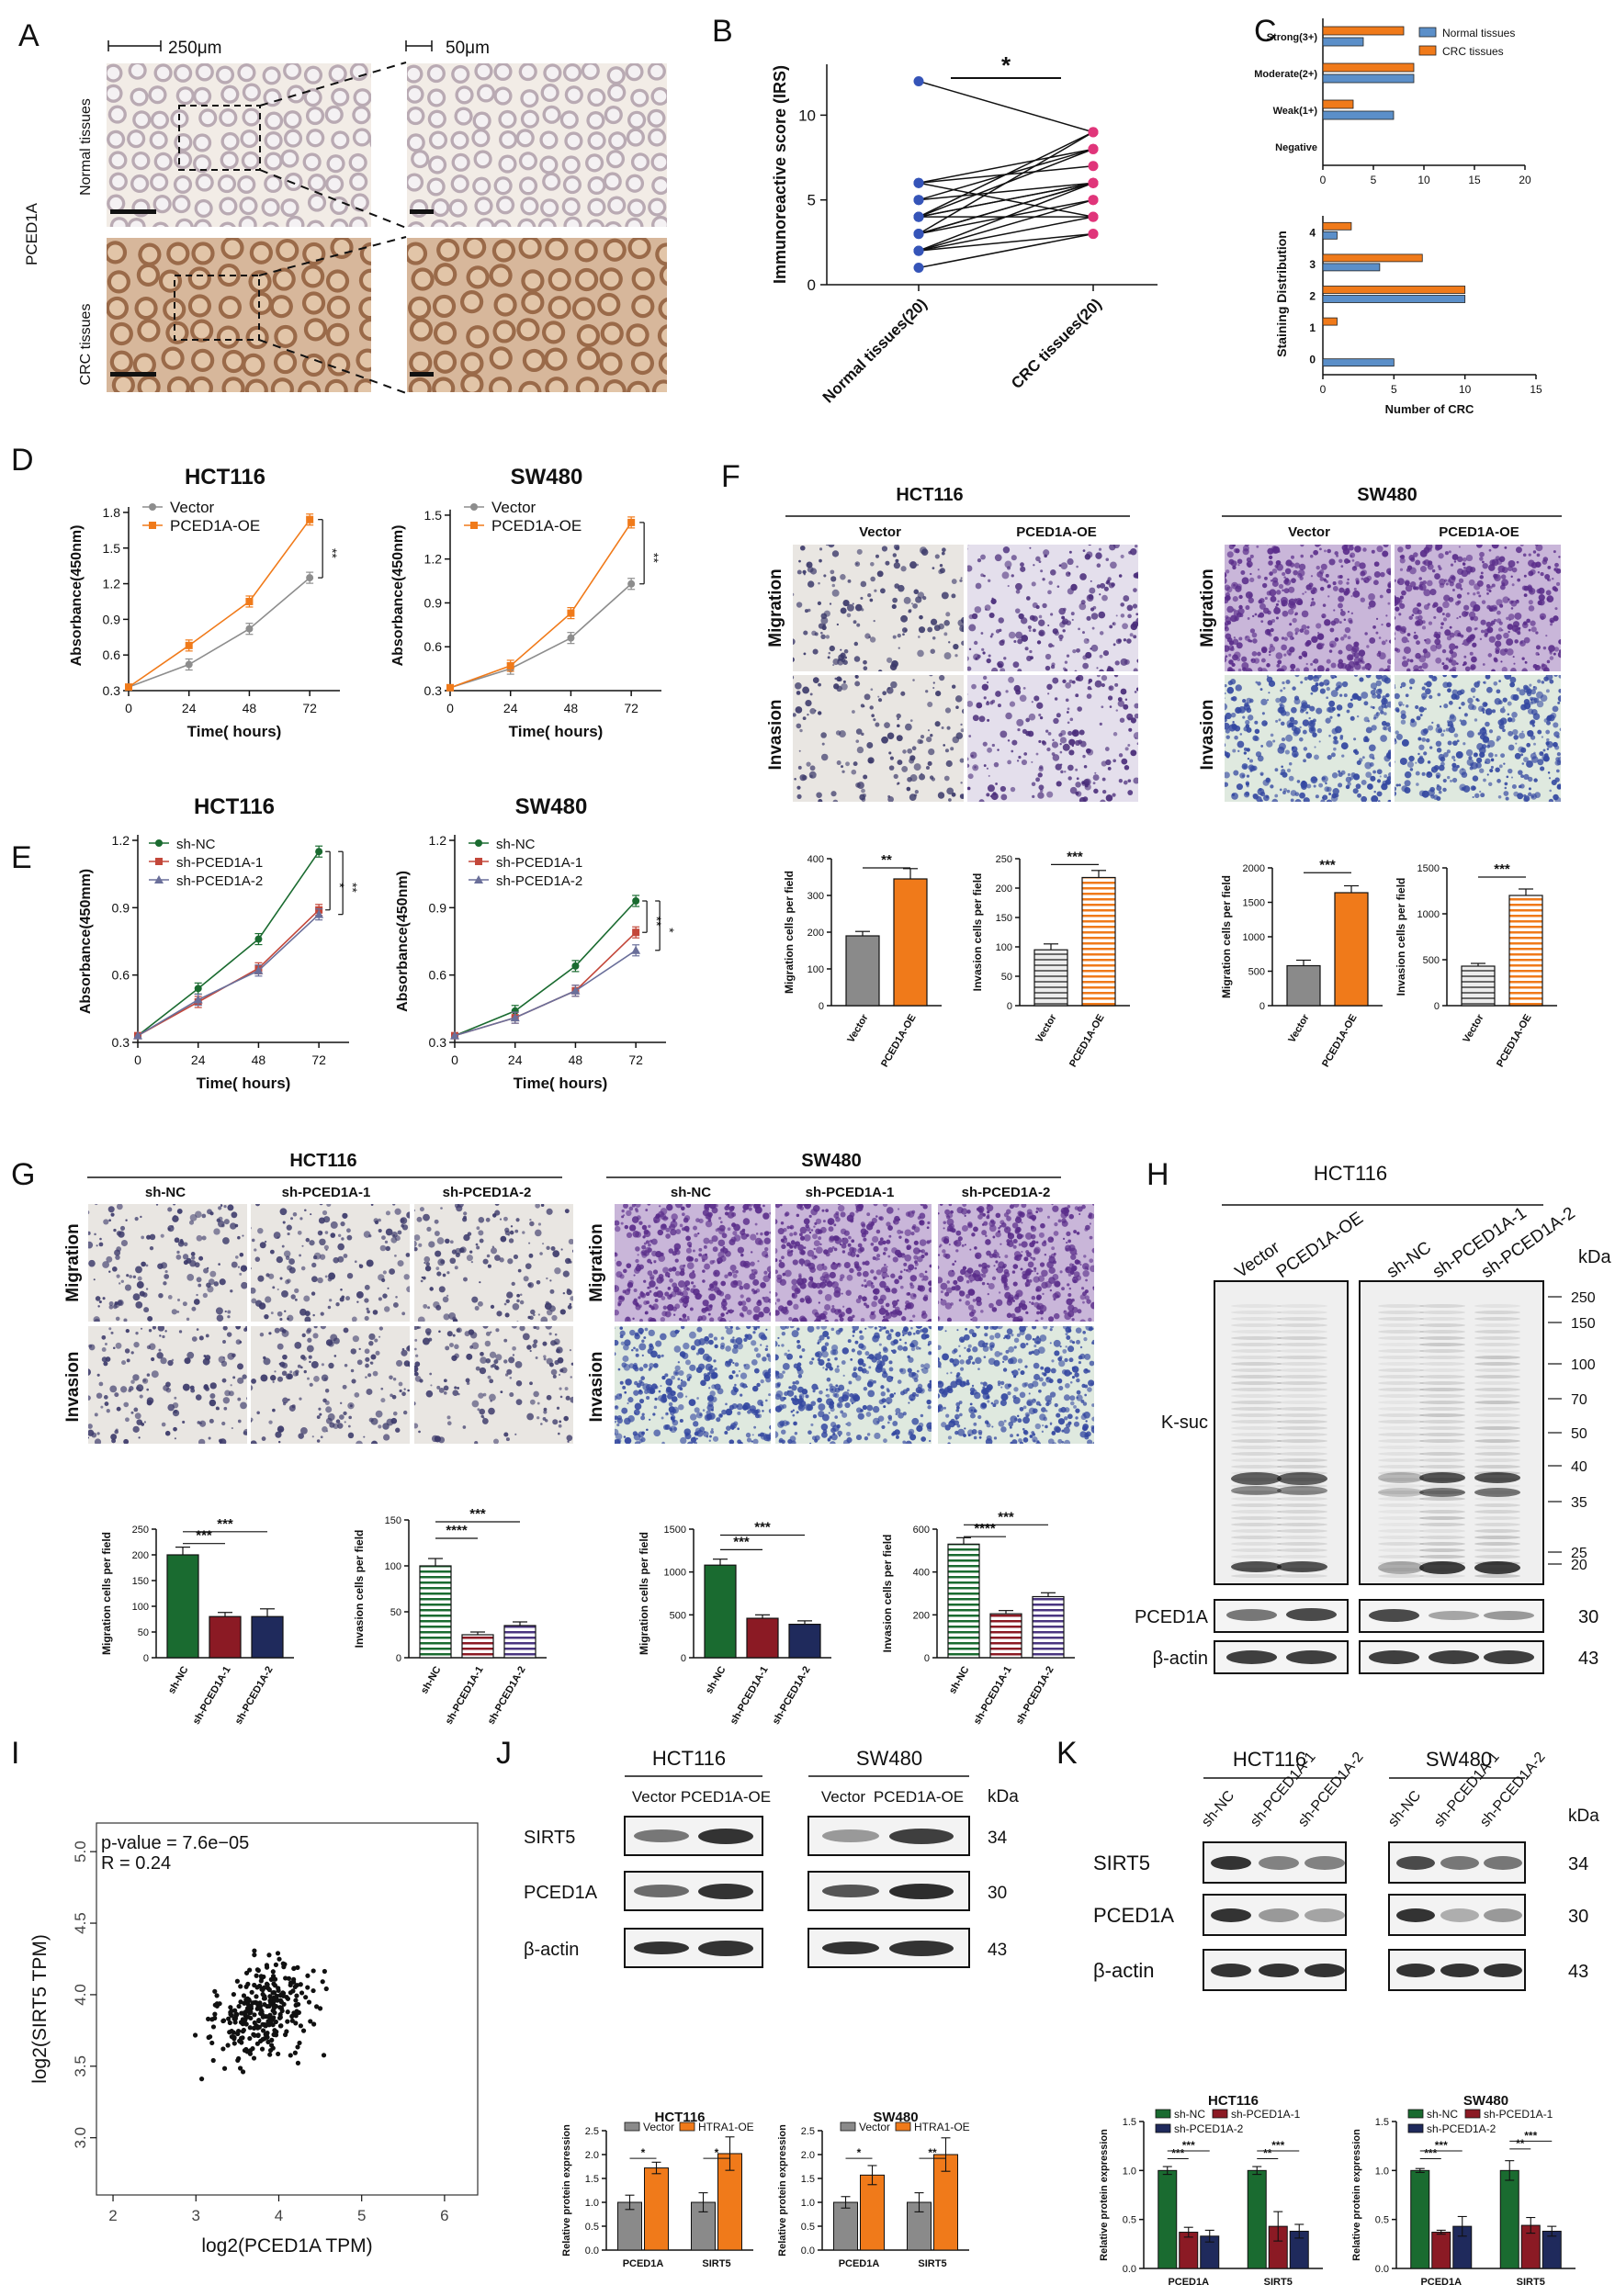 The height and width of the screenshot is (2296, 1615). I want to click on data-point, so click(198, 989).